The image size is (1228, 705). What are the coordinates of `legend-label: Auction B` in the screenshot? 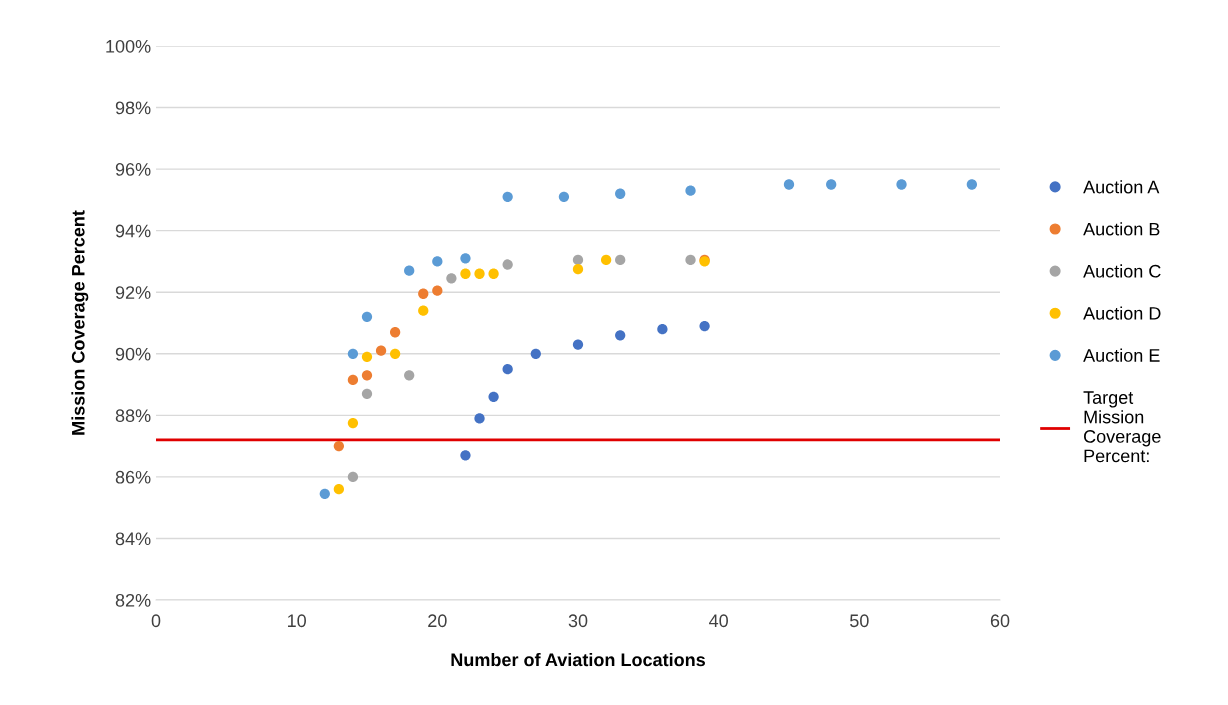 It's located at (1121, 229).